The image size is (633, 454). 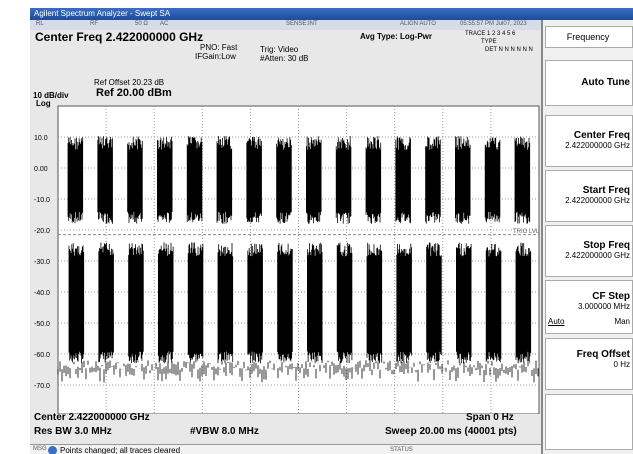 I want to click on softkey-value: 3.000000 MHz, so click(x=603, y=306).